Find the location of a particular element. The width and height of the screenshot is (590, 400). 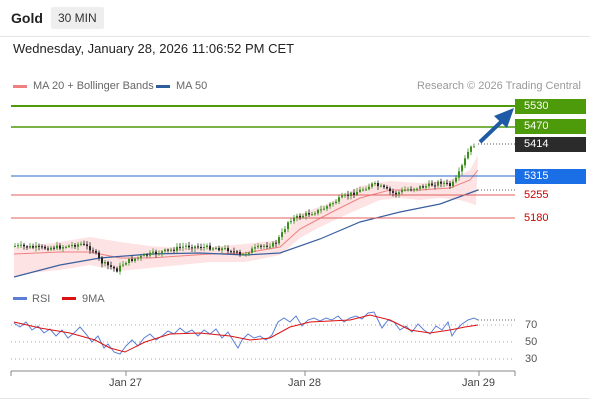

ma9-legend-swatch is located at coordinates (69, 298).